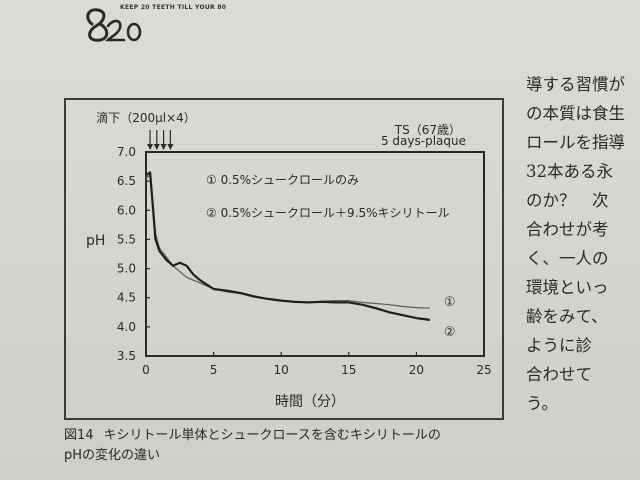 The width and height of the screenshot is (640, 480). I want to click on x-tick-label: 20, so click(416, 370).